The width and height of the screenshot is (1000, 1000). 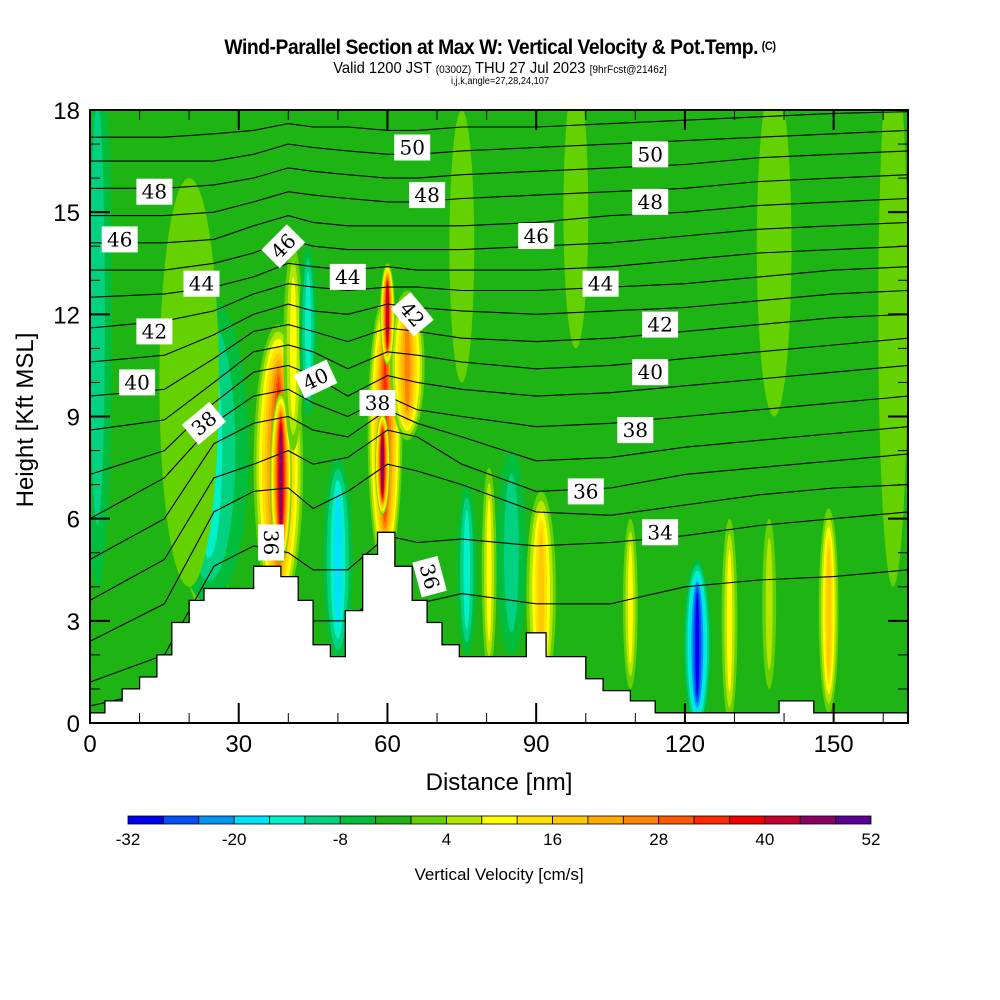 What do you see at coordinates (128, 839) in the screenshot?
I see `colorbar-tick-label: -32` at bounding box center [128, 839].